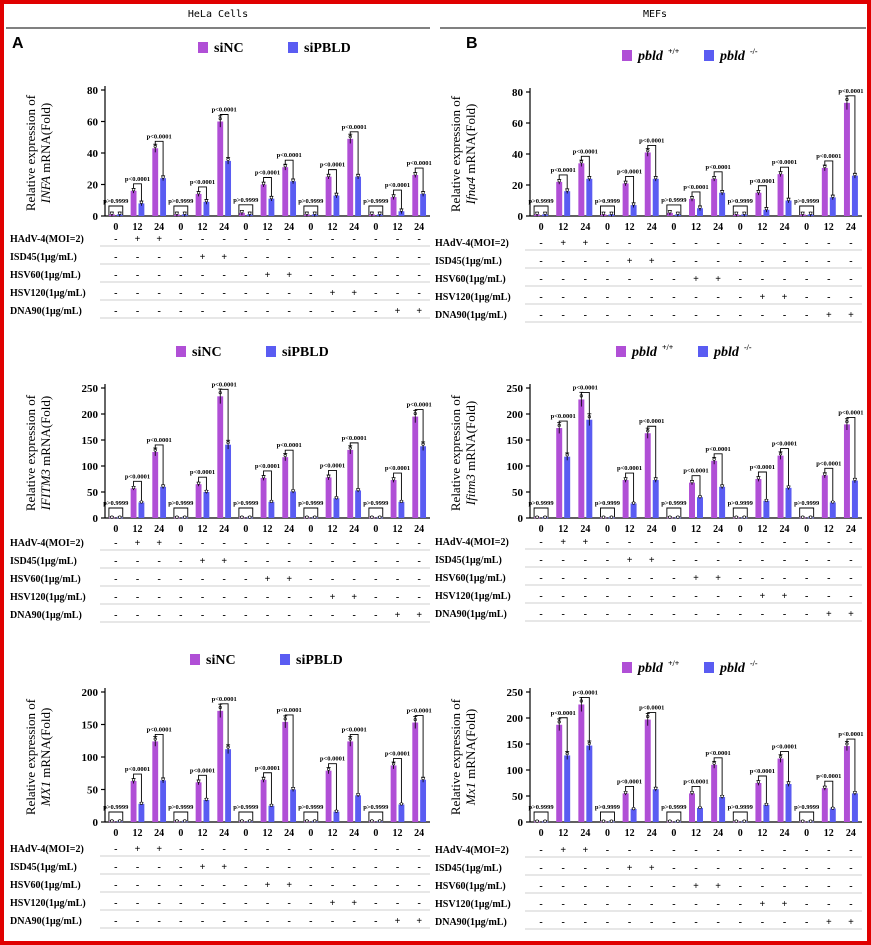 This screenshot has width=871, height=945. What do you see at coordinates (46, 311) in the screenshot?
I see `treatment-label: DNA90(1μg/mL)` at bounding box center [46, 311].